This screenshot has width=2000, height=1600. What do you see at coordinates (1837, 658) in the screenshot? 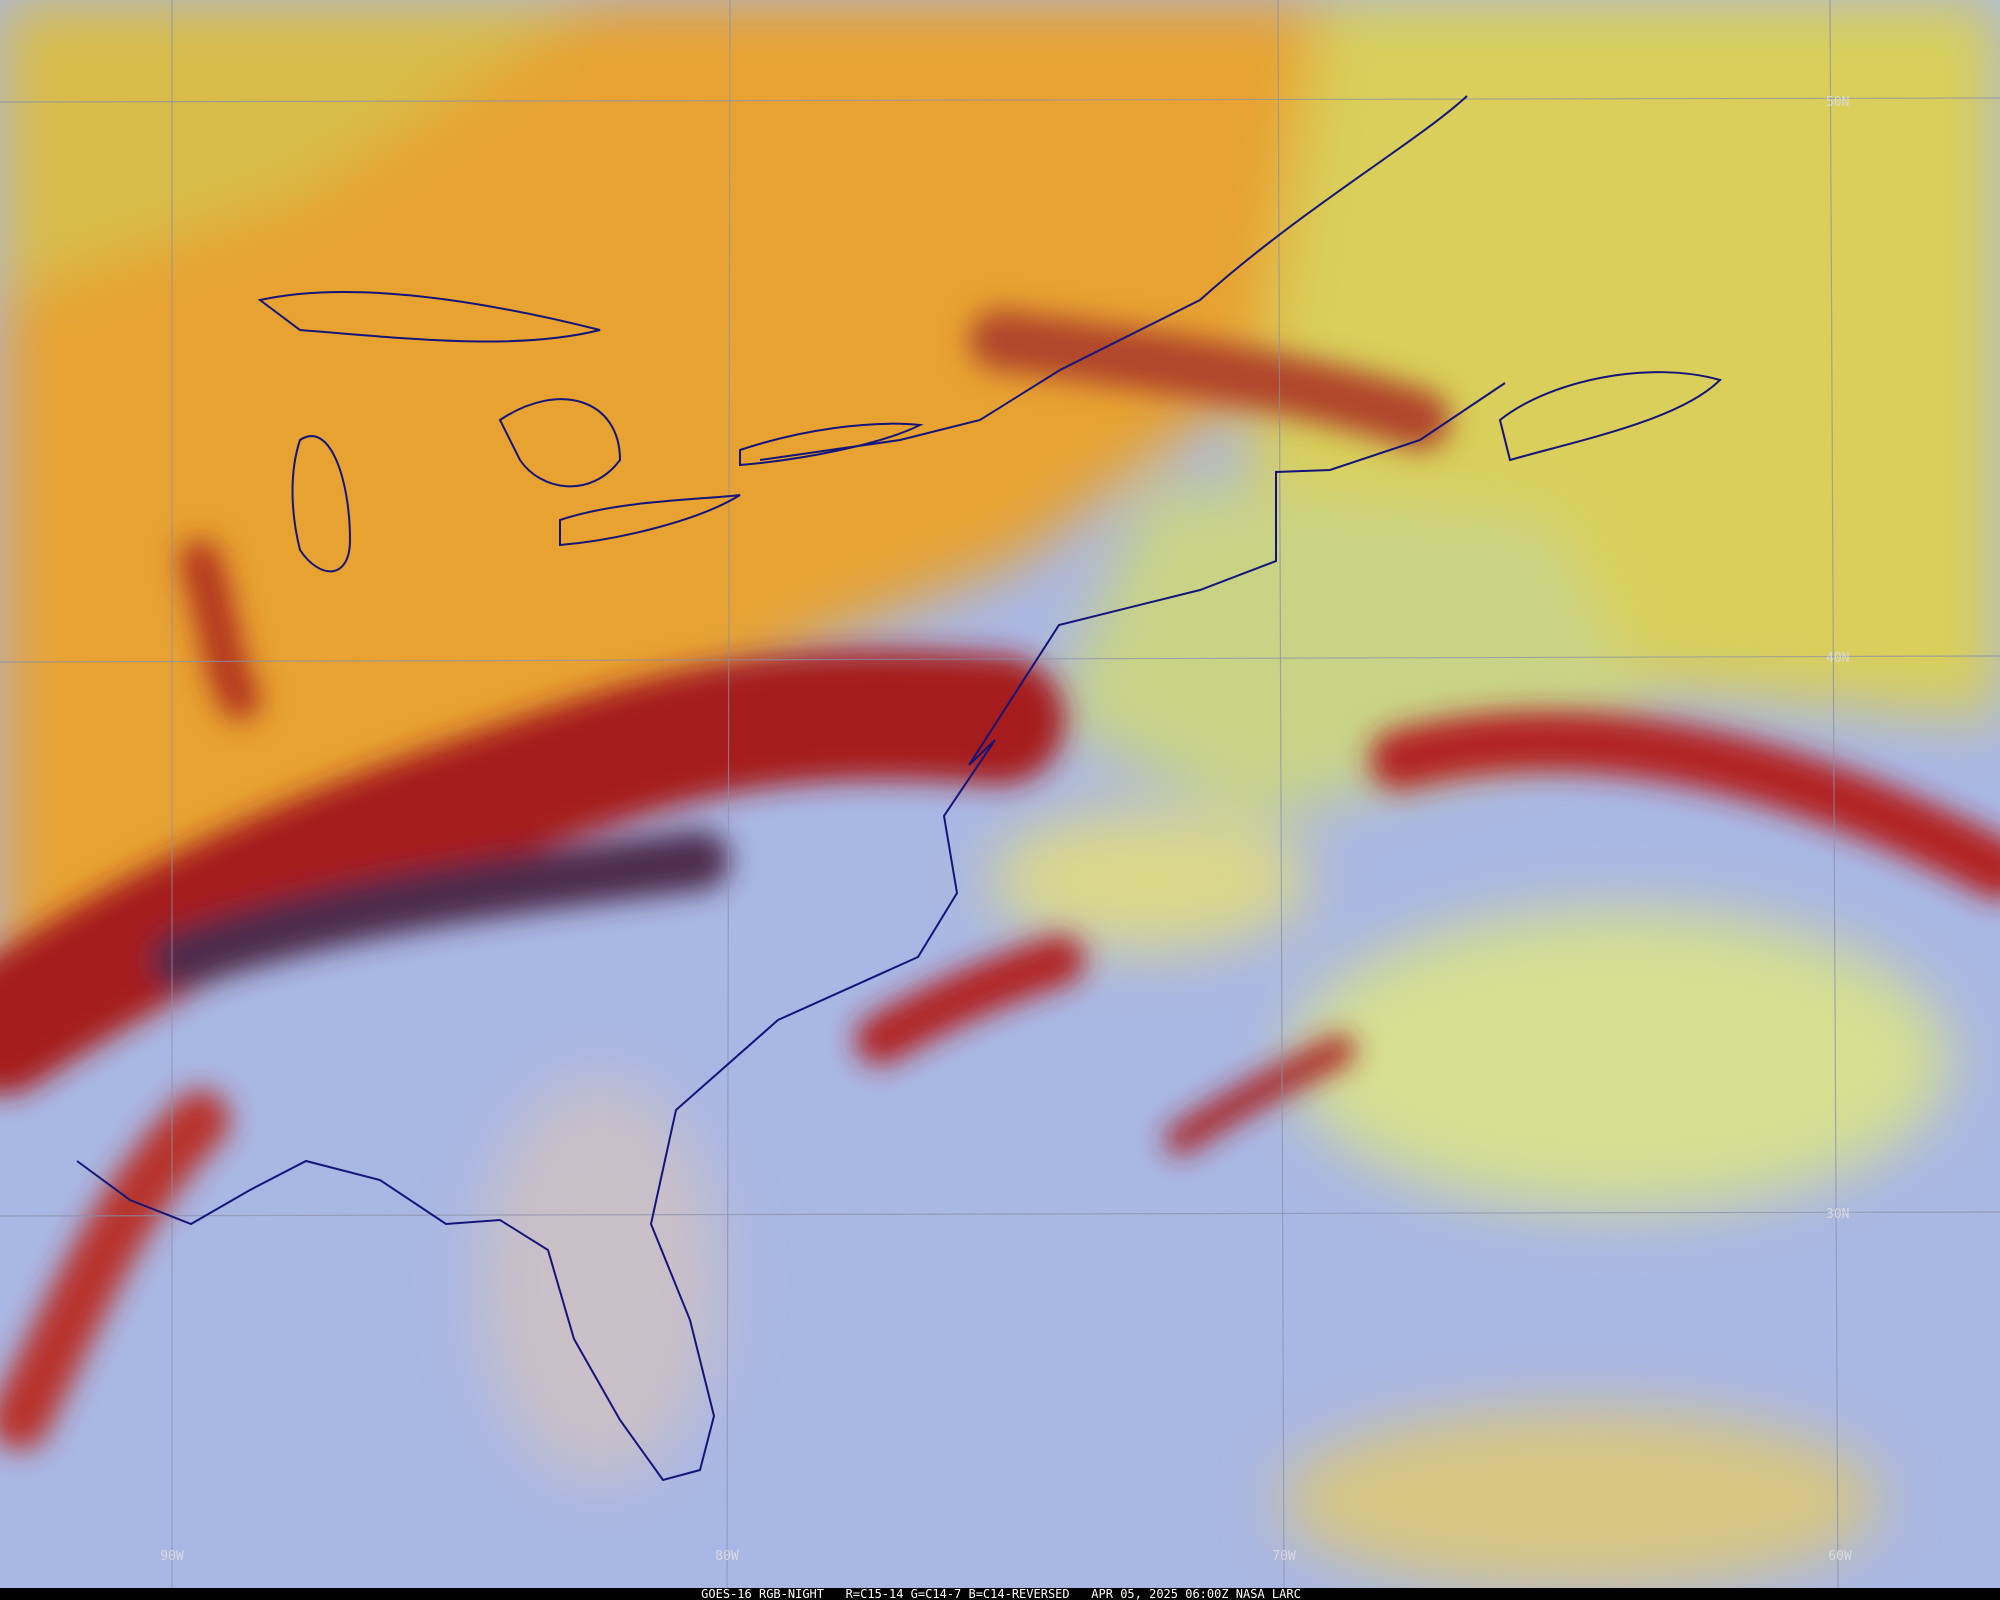
I see `latitude-label: 40N` at bounding box center [1837, 658].